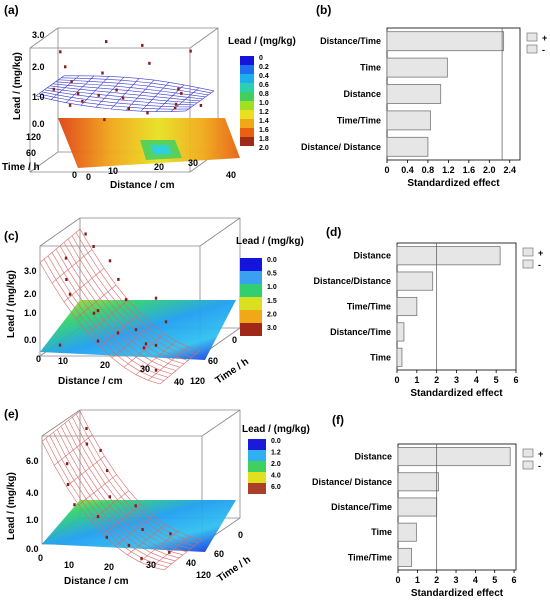  What do you see at coordinates (231, 175) in the screenshot?
I see `panel-a-x-tick: 40` at bounding box center [231, 175].